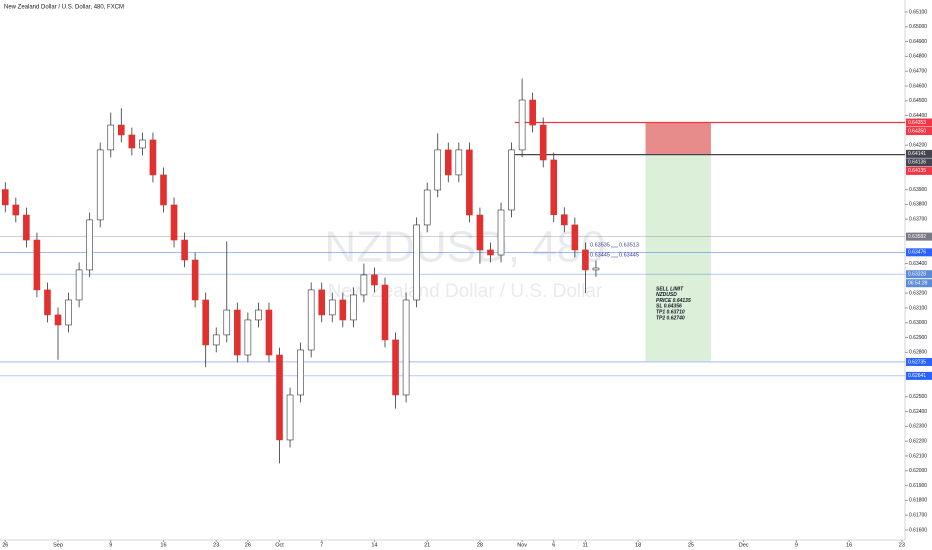  I want to click on y-tick-label: 0.64200, so click(918, 146).